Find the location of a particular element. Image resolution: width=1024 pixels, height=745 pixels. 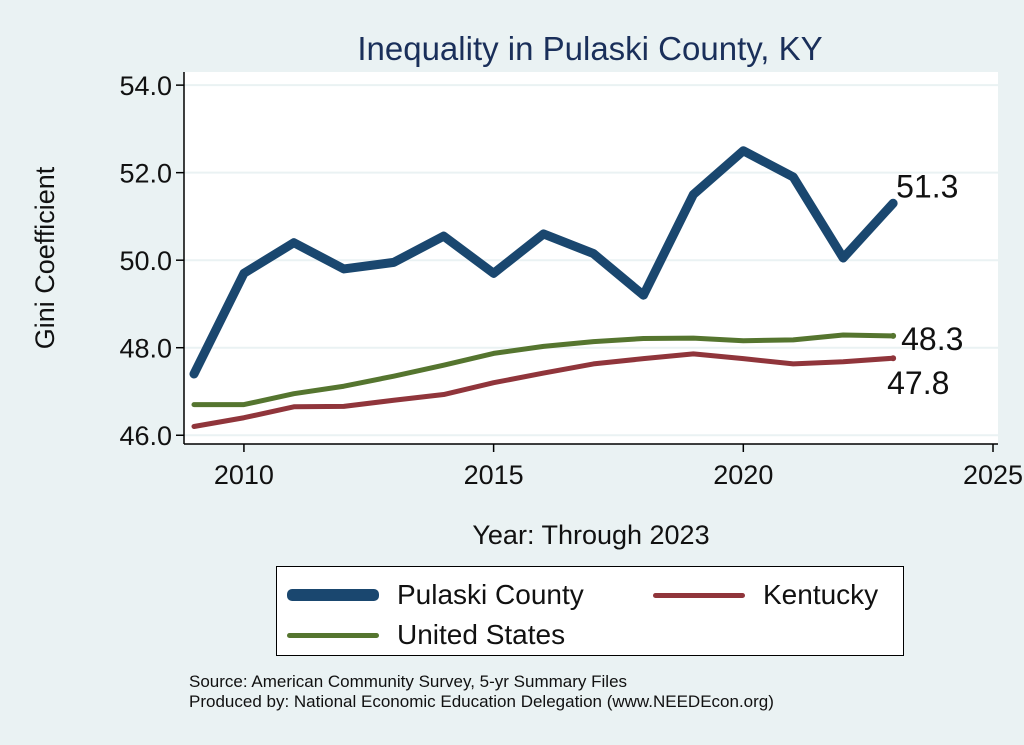

legend-item-kentucky: Kentucky is located at coordinates (765, 595).